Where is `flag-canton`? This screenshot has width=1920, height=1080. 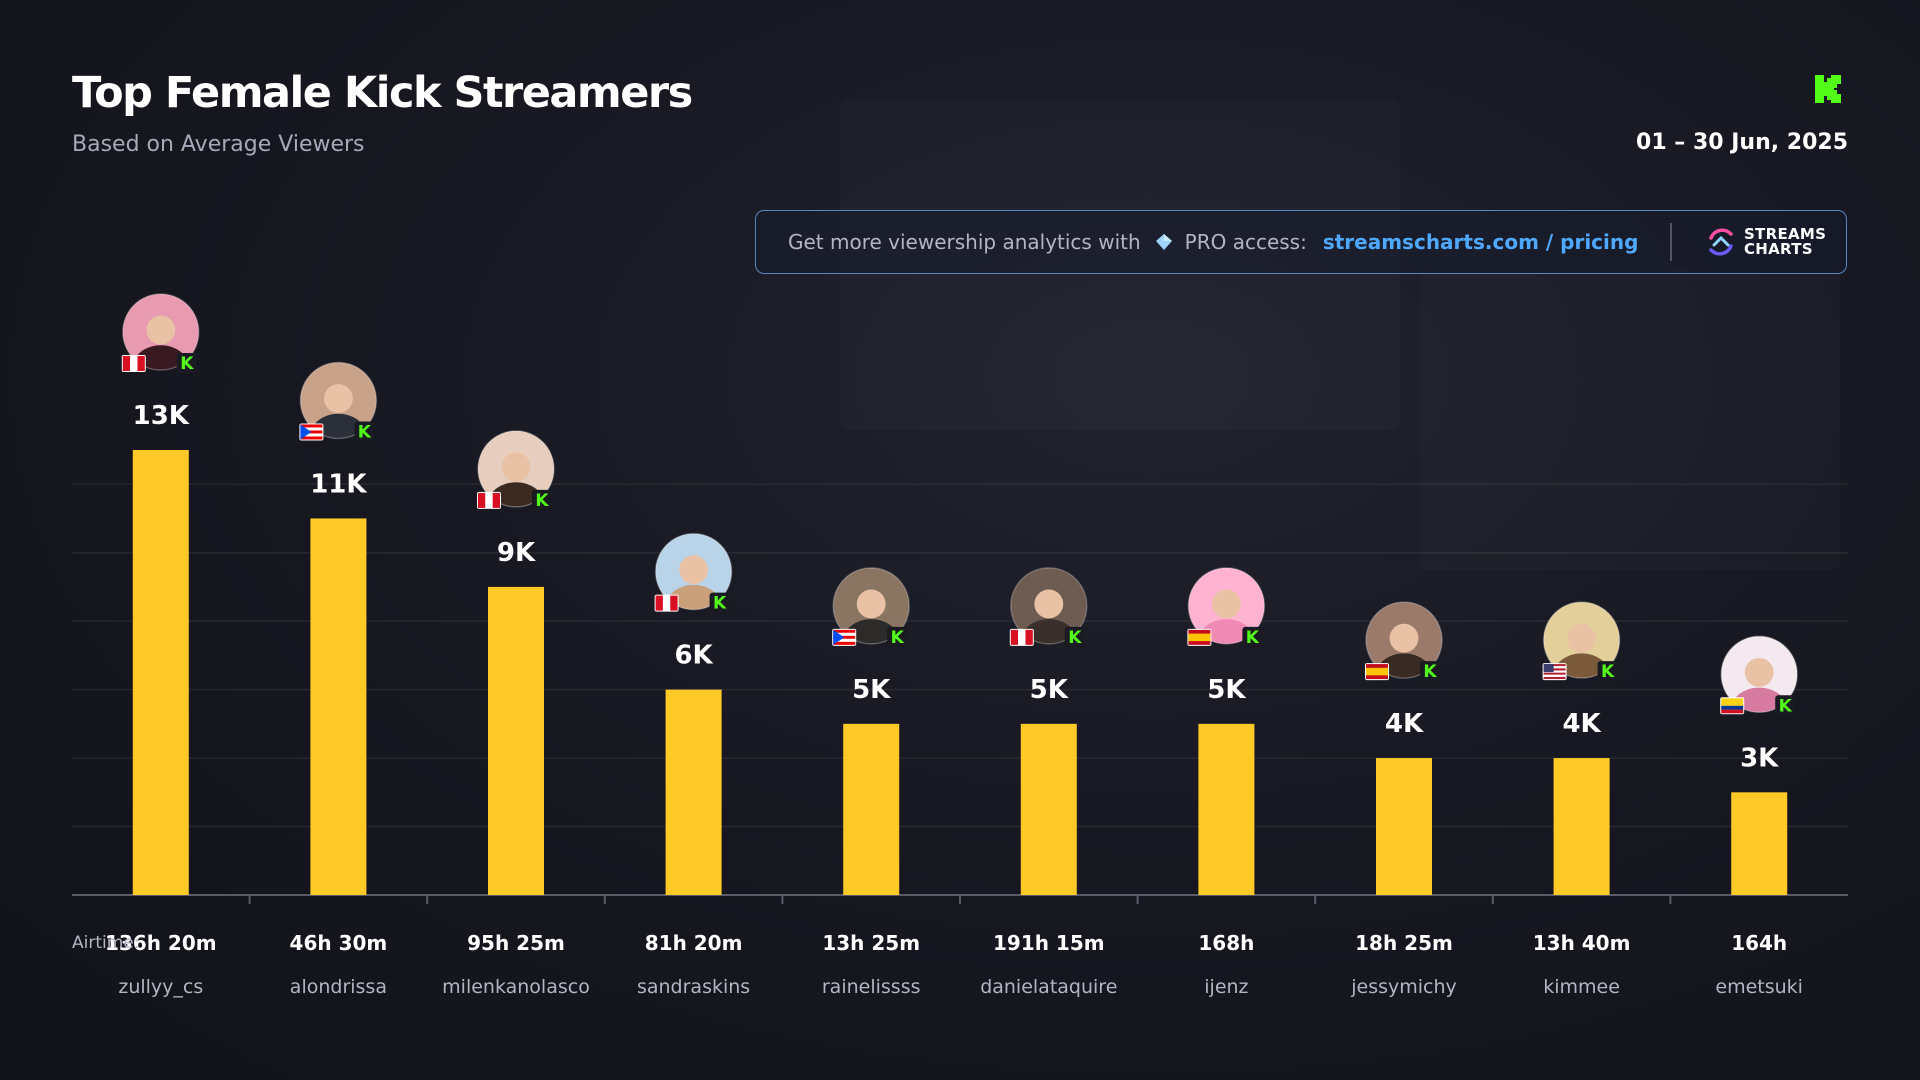 flag-canton is located at coordinates (1548, 668).